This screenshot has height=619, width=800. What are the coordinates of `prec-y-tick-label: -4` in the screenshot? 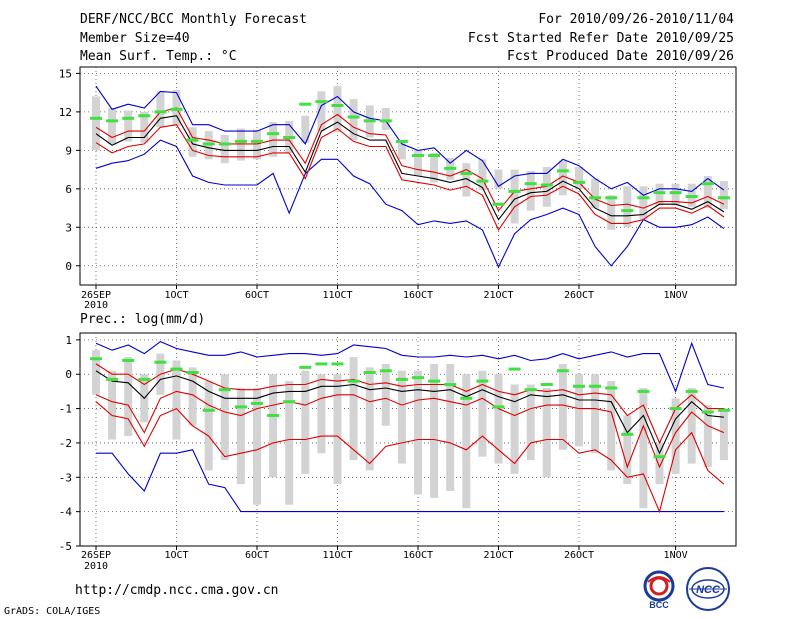 It's located at (66, 512).